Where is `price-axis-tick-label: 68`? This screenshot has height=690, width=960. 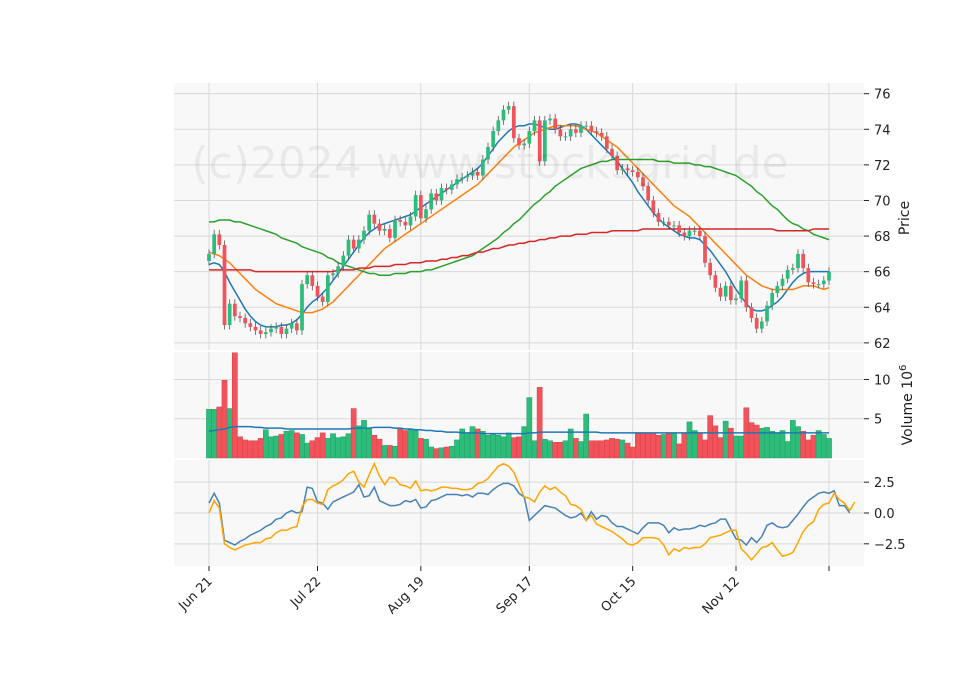 price-axis-tick-label: 68 is located at coordinates (882, 237).